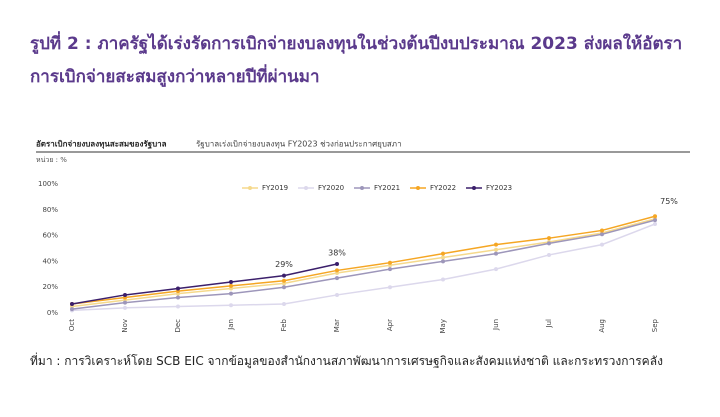 This screenshot has width=720, height=417. I want to click on legend-label: FY2020, so click(331, 188).